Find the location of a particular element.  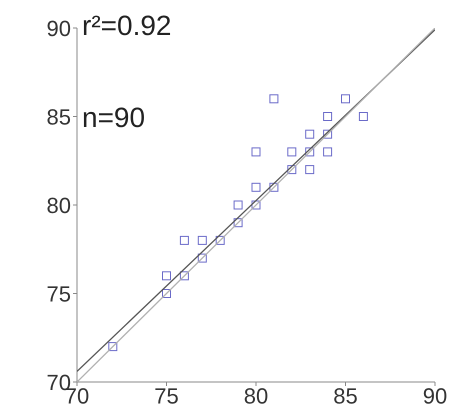

annotation: n=90 is located at coordinates (114, 118).